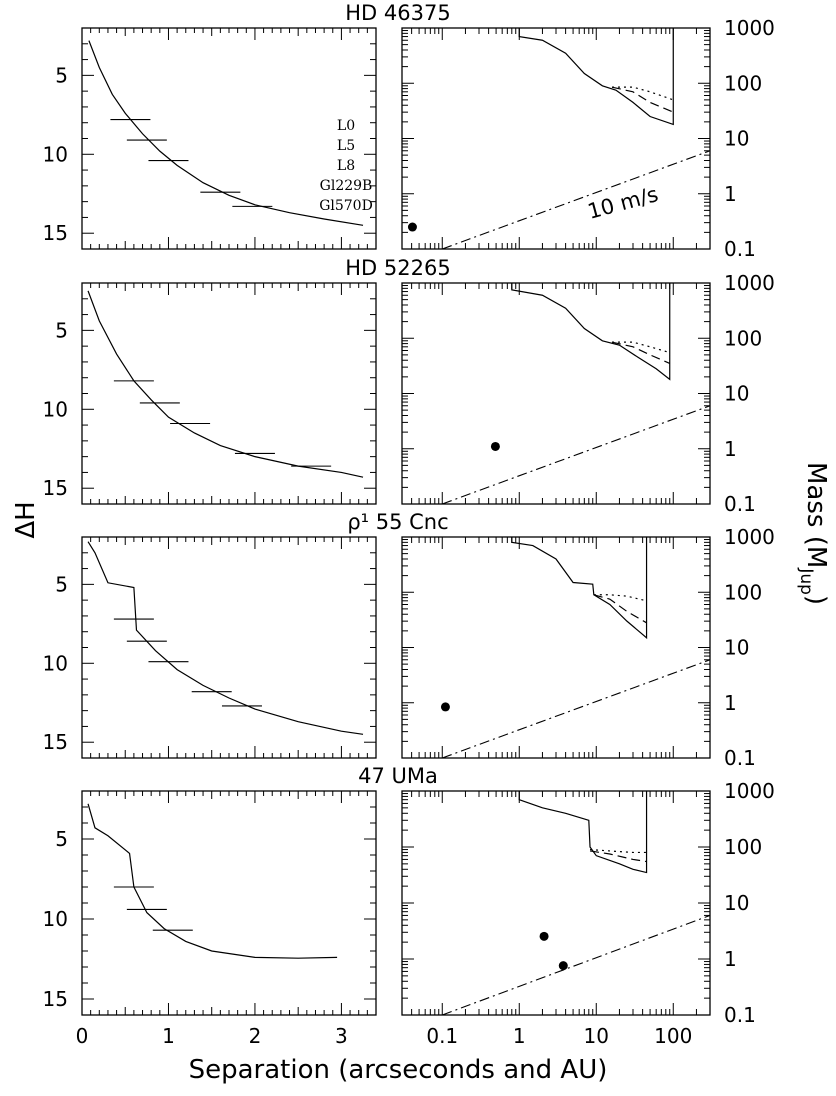  Describe the element at coordinates (346, 126) in the screenshot. I see `spectral-type-label-l0: L0` at that location.